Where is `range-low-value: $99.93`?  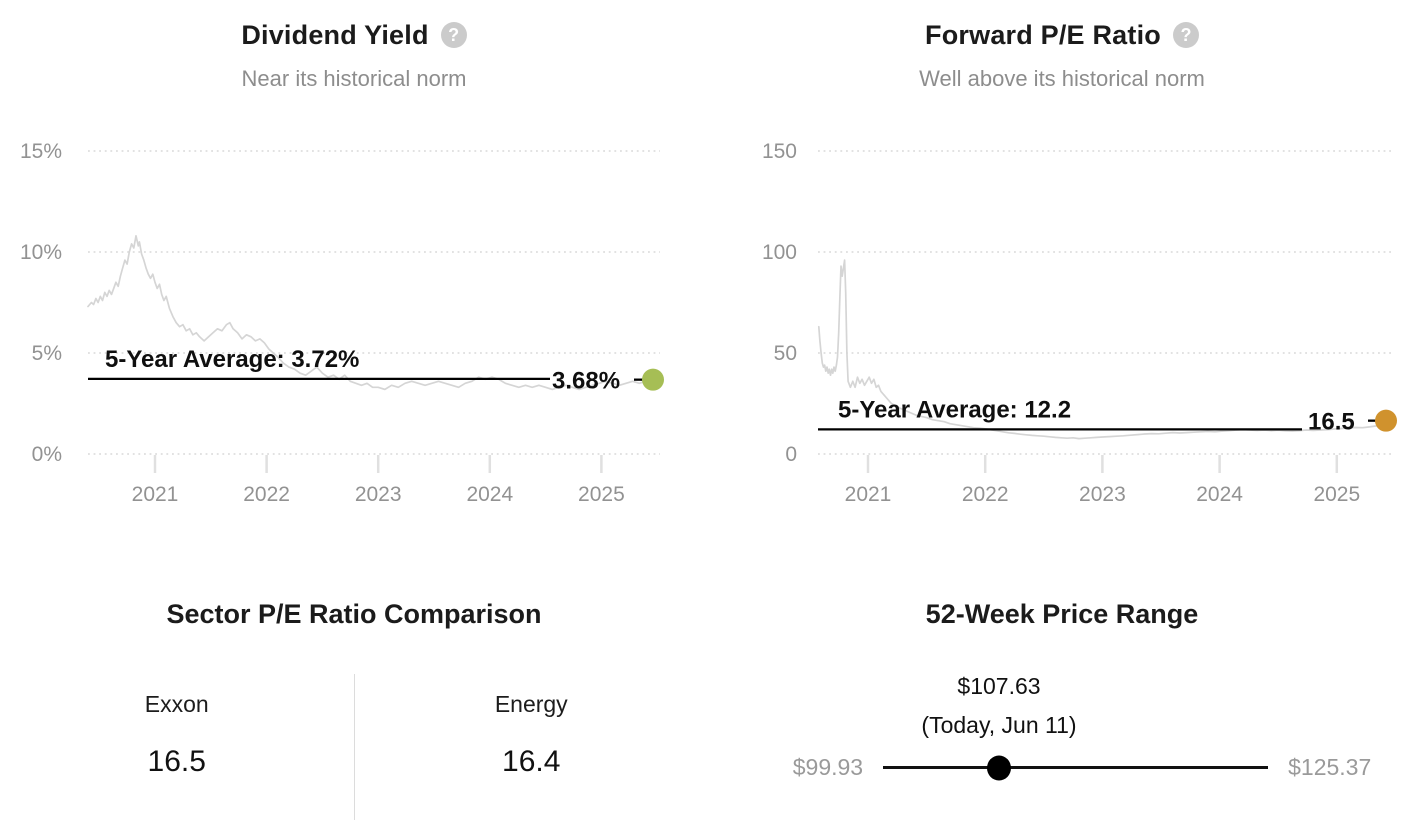
range-low-value: $99.93 is located at coordinates (828, 767).